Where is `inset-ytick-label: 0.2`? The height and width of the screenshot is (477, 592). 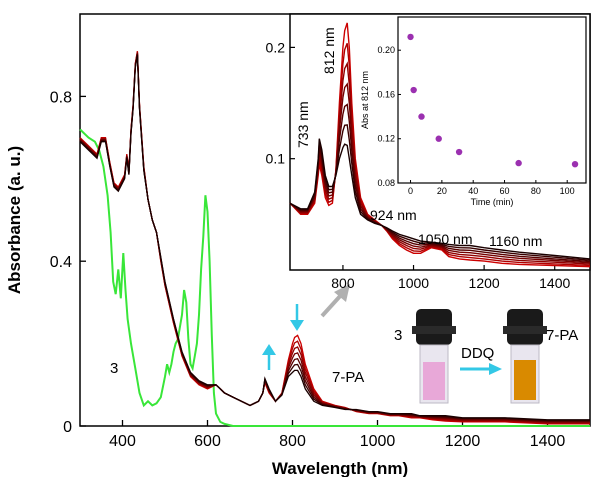 inset-ytick-label: 0.2 is located at coordinates (276, 47).